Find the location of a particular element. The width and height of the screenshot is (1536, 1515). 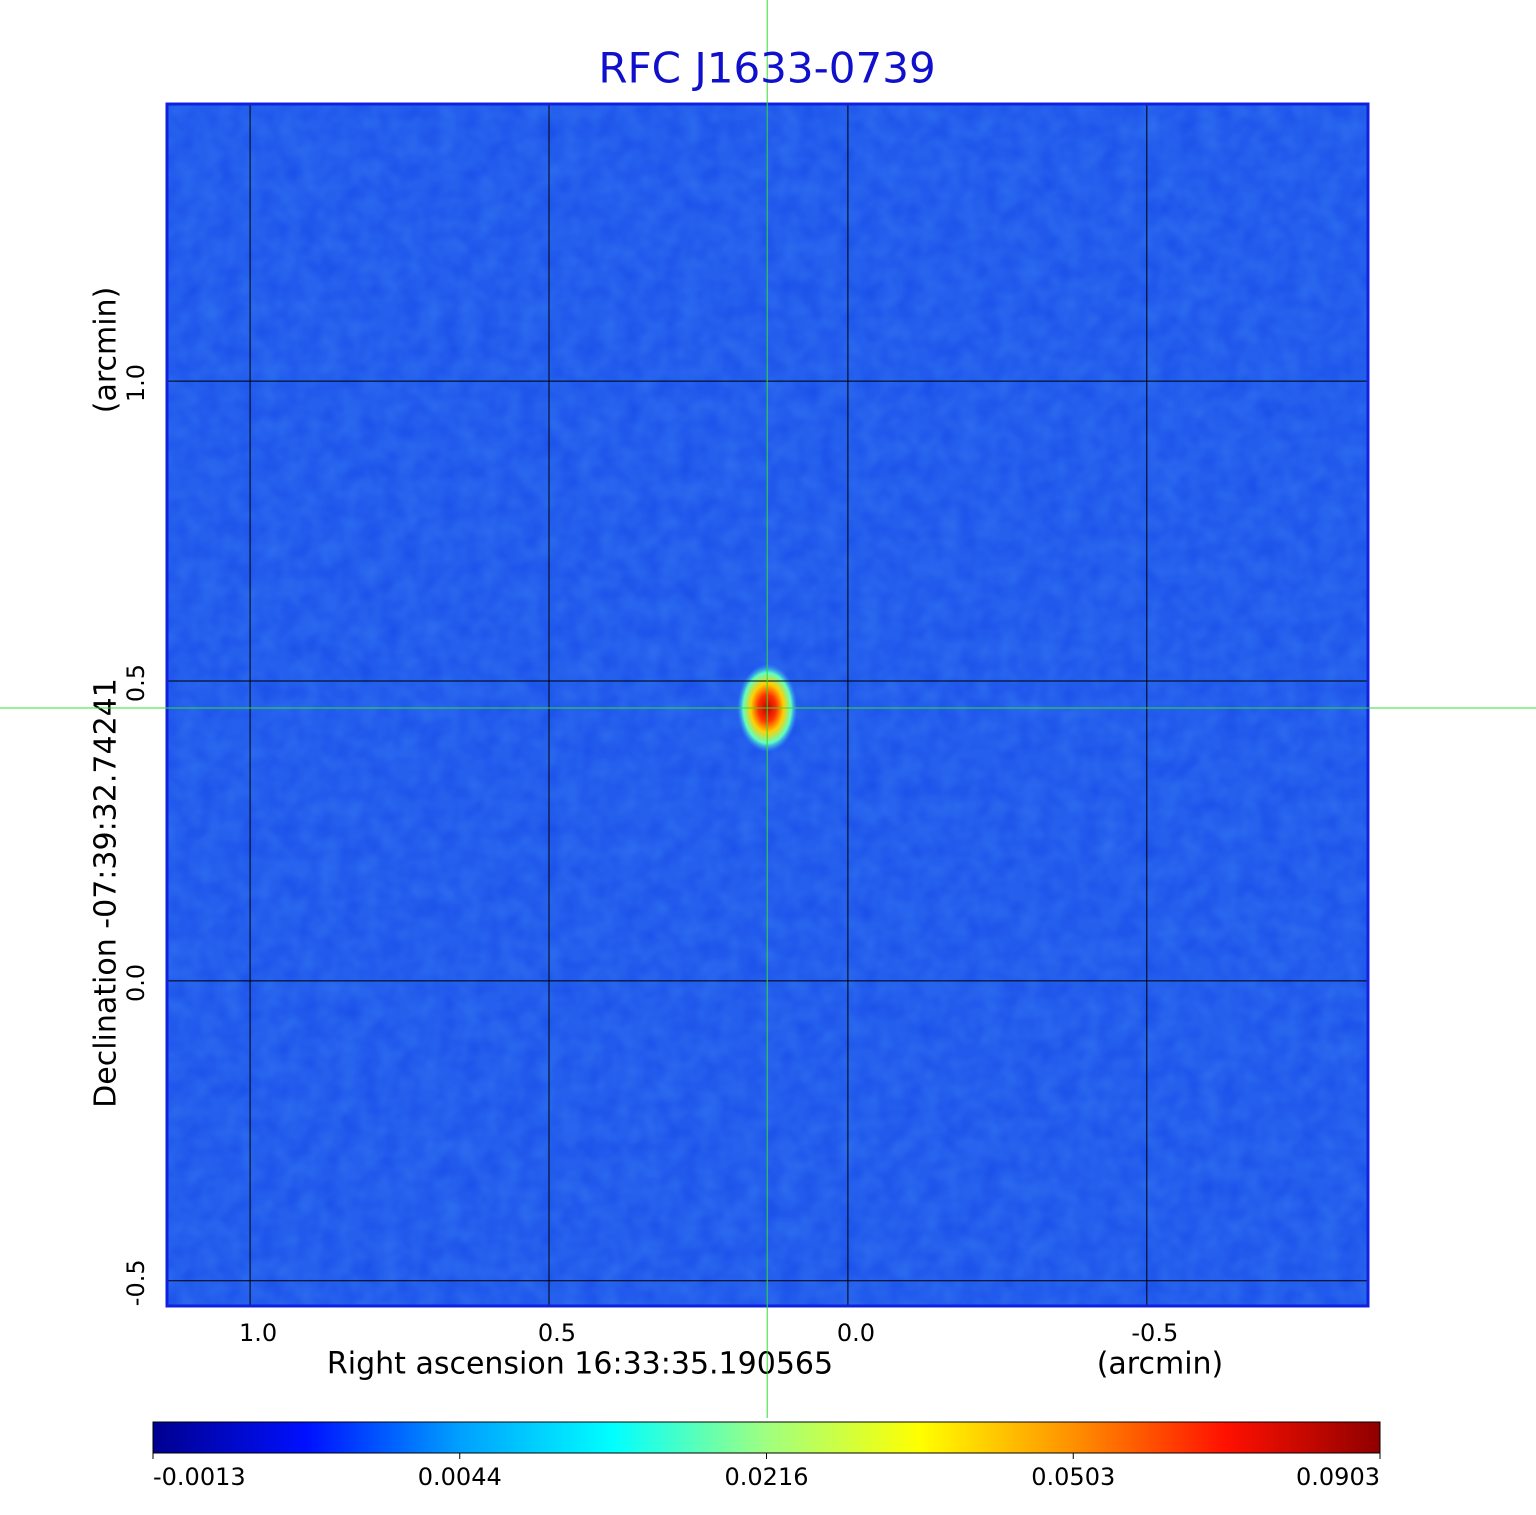

x-tick-label: 1.0 is located at coordinates (258, 1333).